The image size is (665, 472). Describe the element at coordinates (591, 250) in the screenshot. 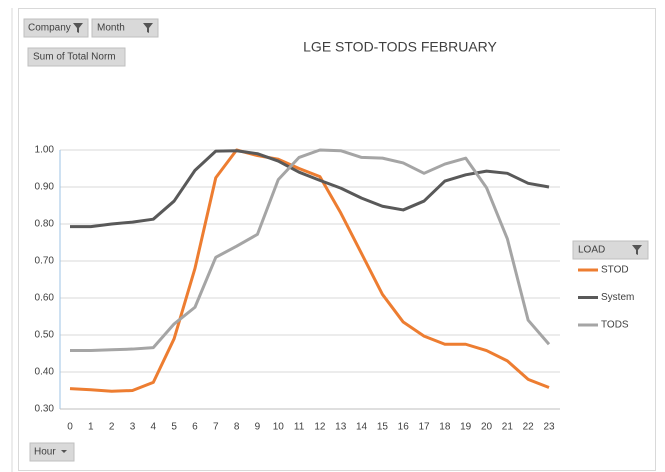

I see `button-label: LOAD` at that location.